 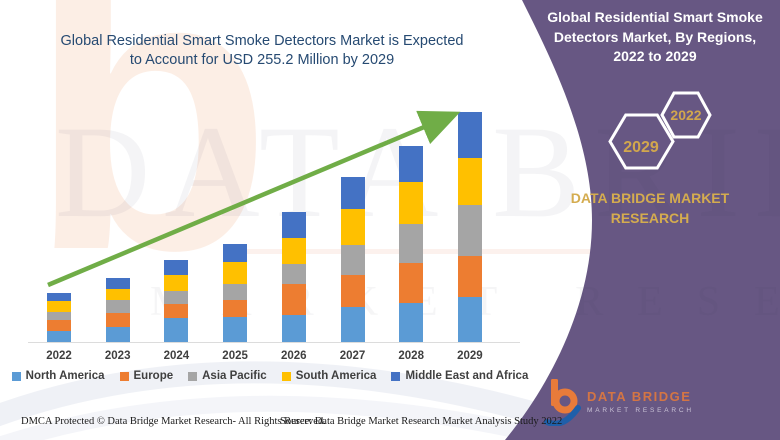 I want to click on bar-column-2023, so click(x=117, y=310).